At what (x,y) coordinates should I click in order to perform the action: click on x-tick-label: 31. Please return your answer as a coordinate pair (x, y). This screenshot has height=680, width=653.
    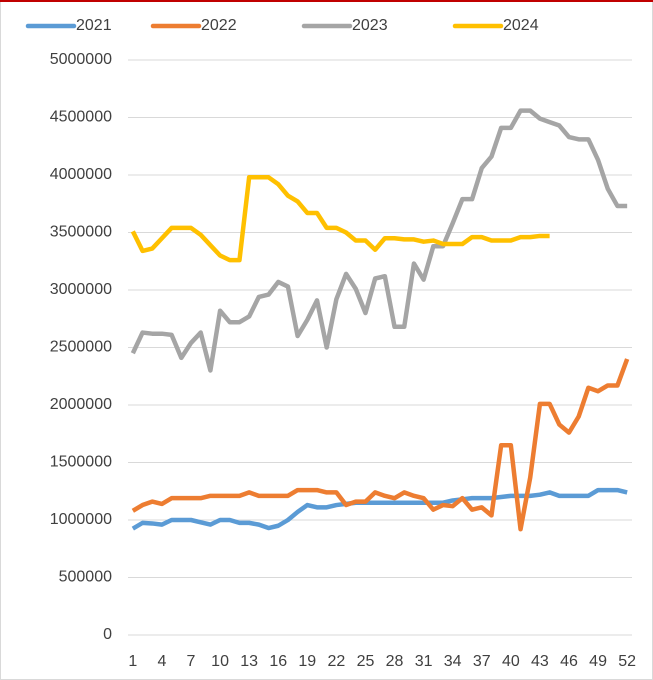
    Looking at the image, I should click on (424, 661).